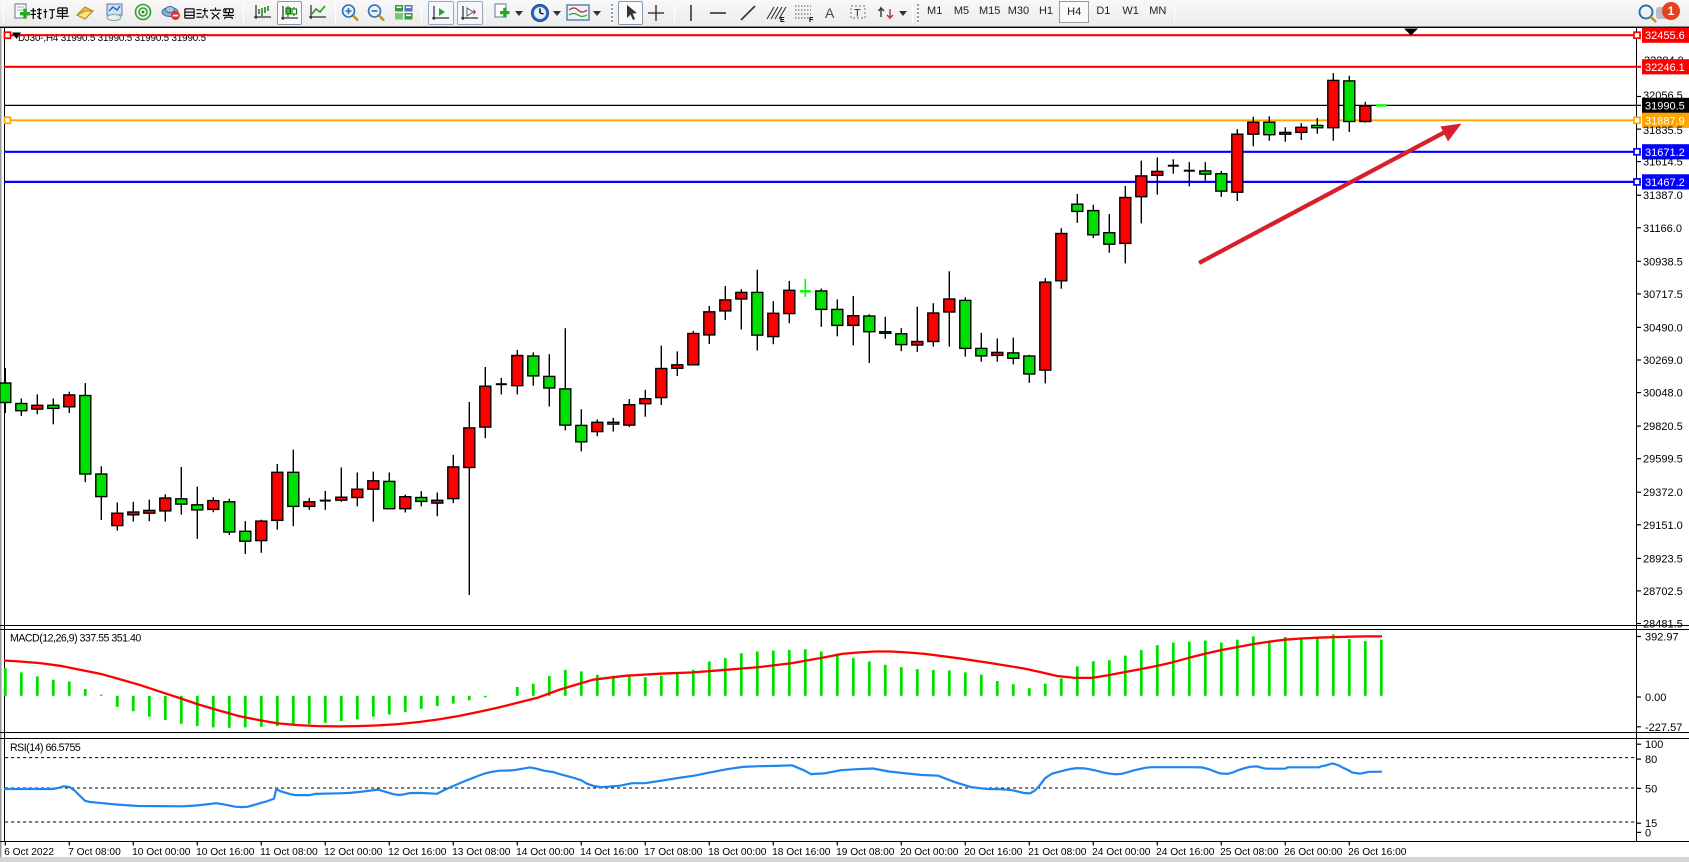 Image resolution: width=1689 pixels, height=862 pixels. I want to click on svg-text: 29151.0, so click(1663, 526).